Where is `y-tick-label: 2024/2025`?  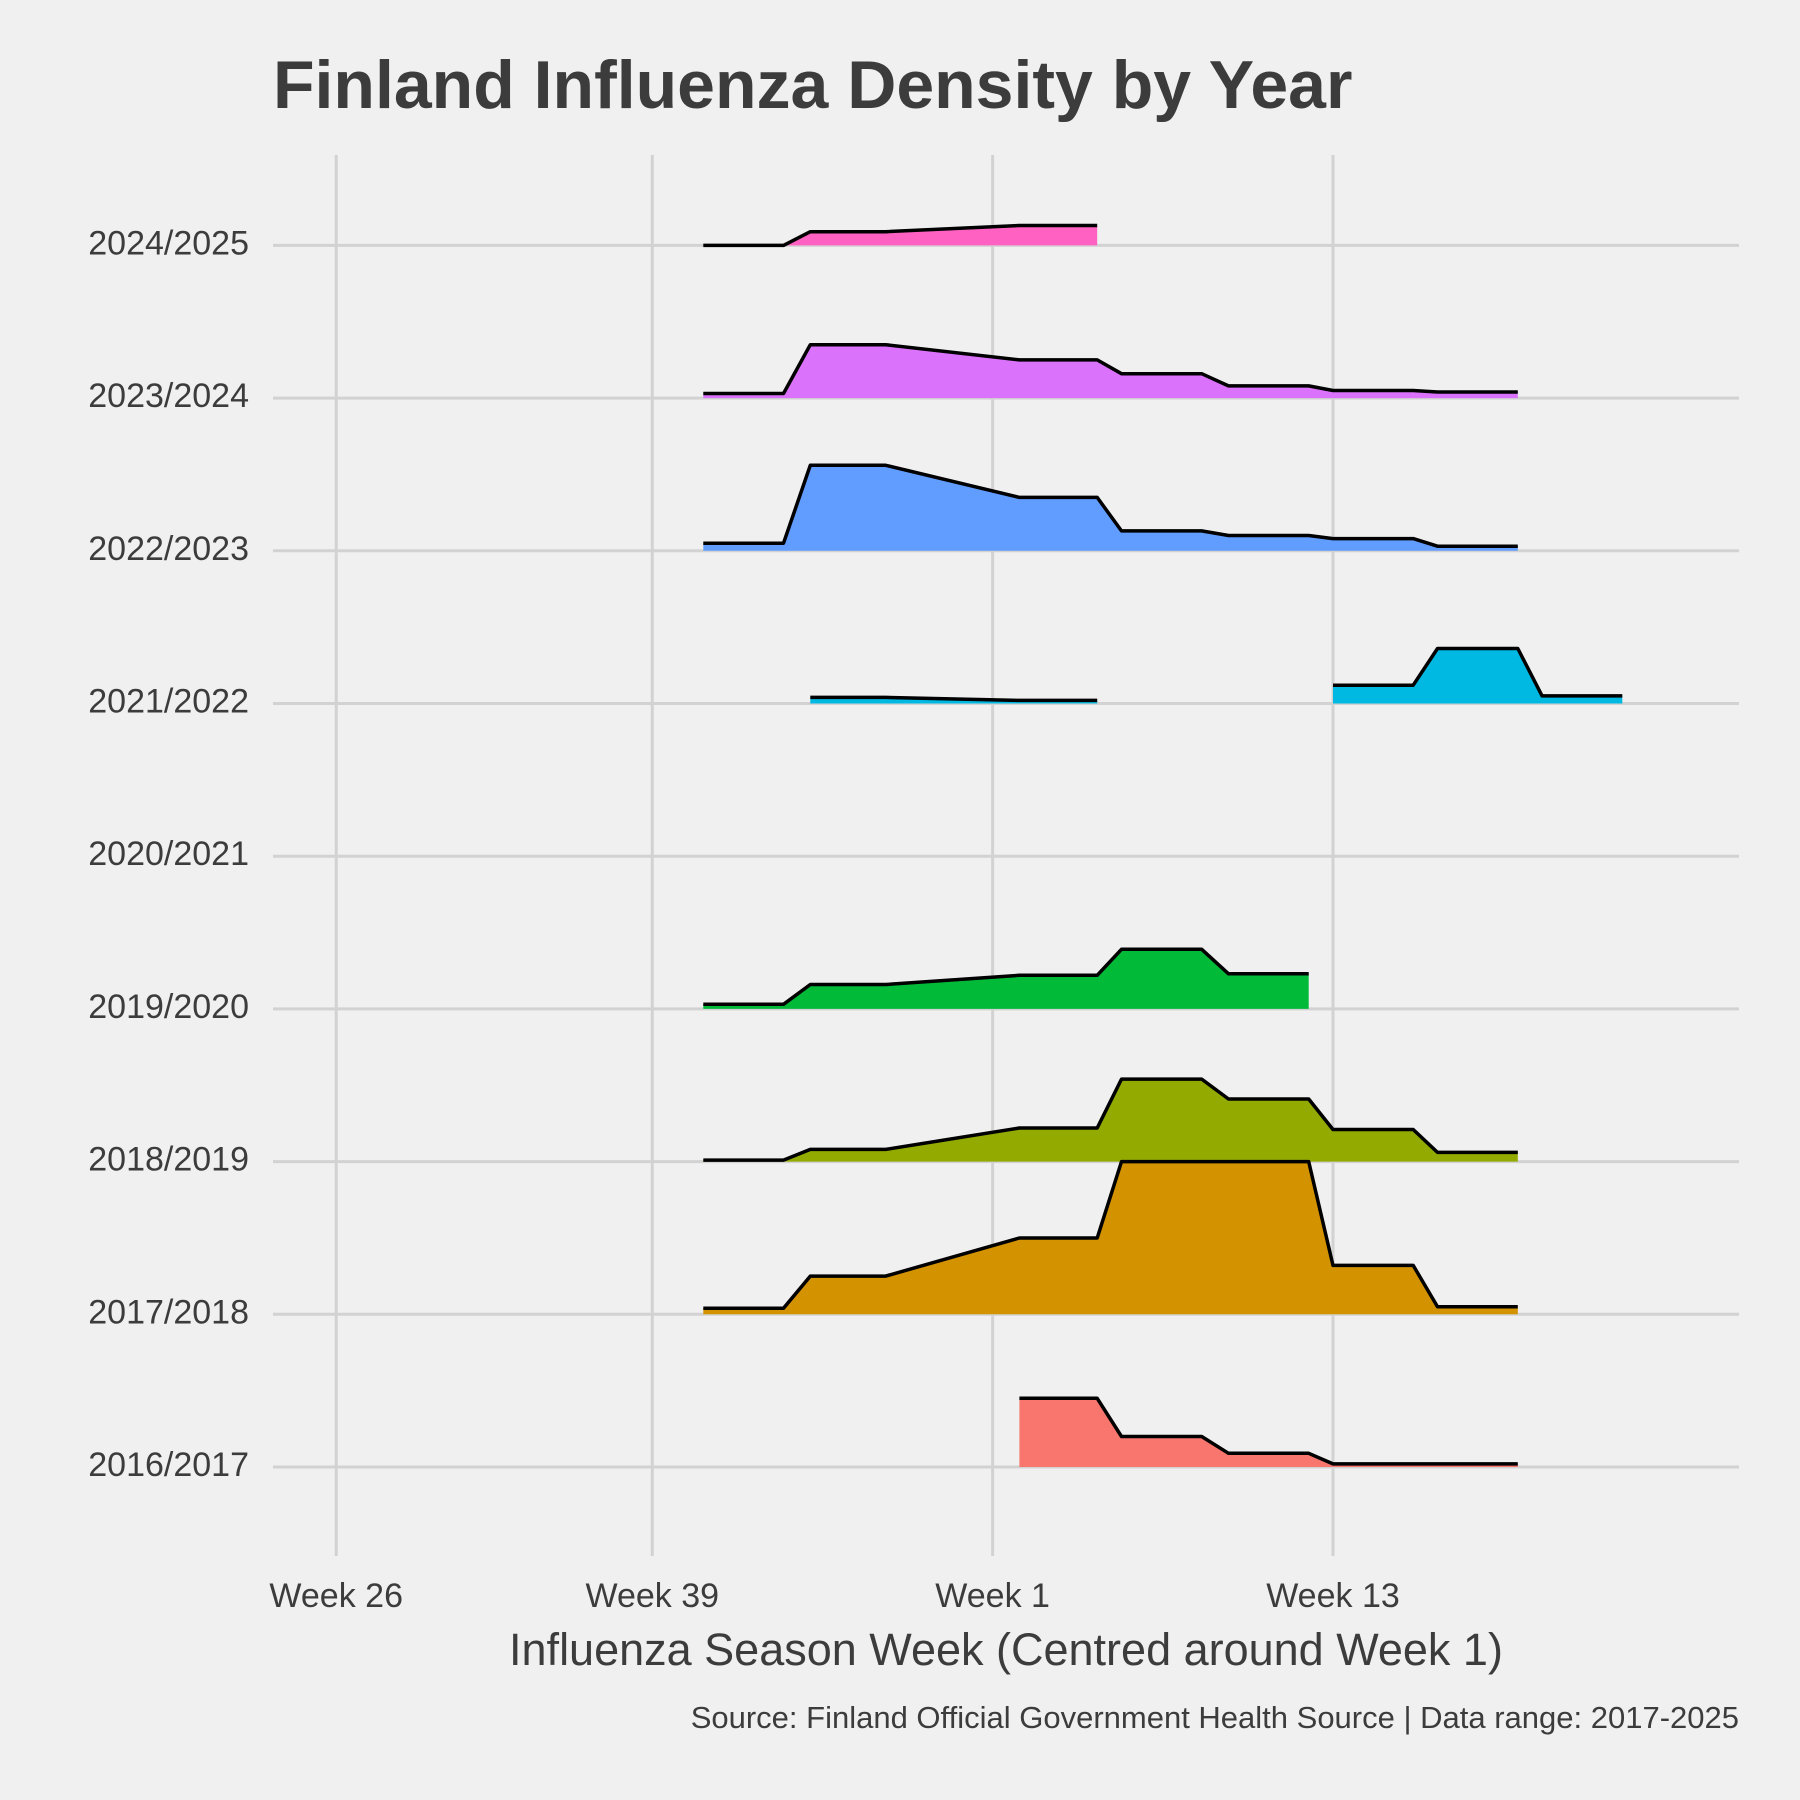 y-tick-label: 2024/2025 is located at coordinates (168, 243).